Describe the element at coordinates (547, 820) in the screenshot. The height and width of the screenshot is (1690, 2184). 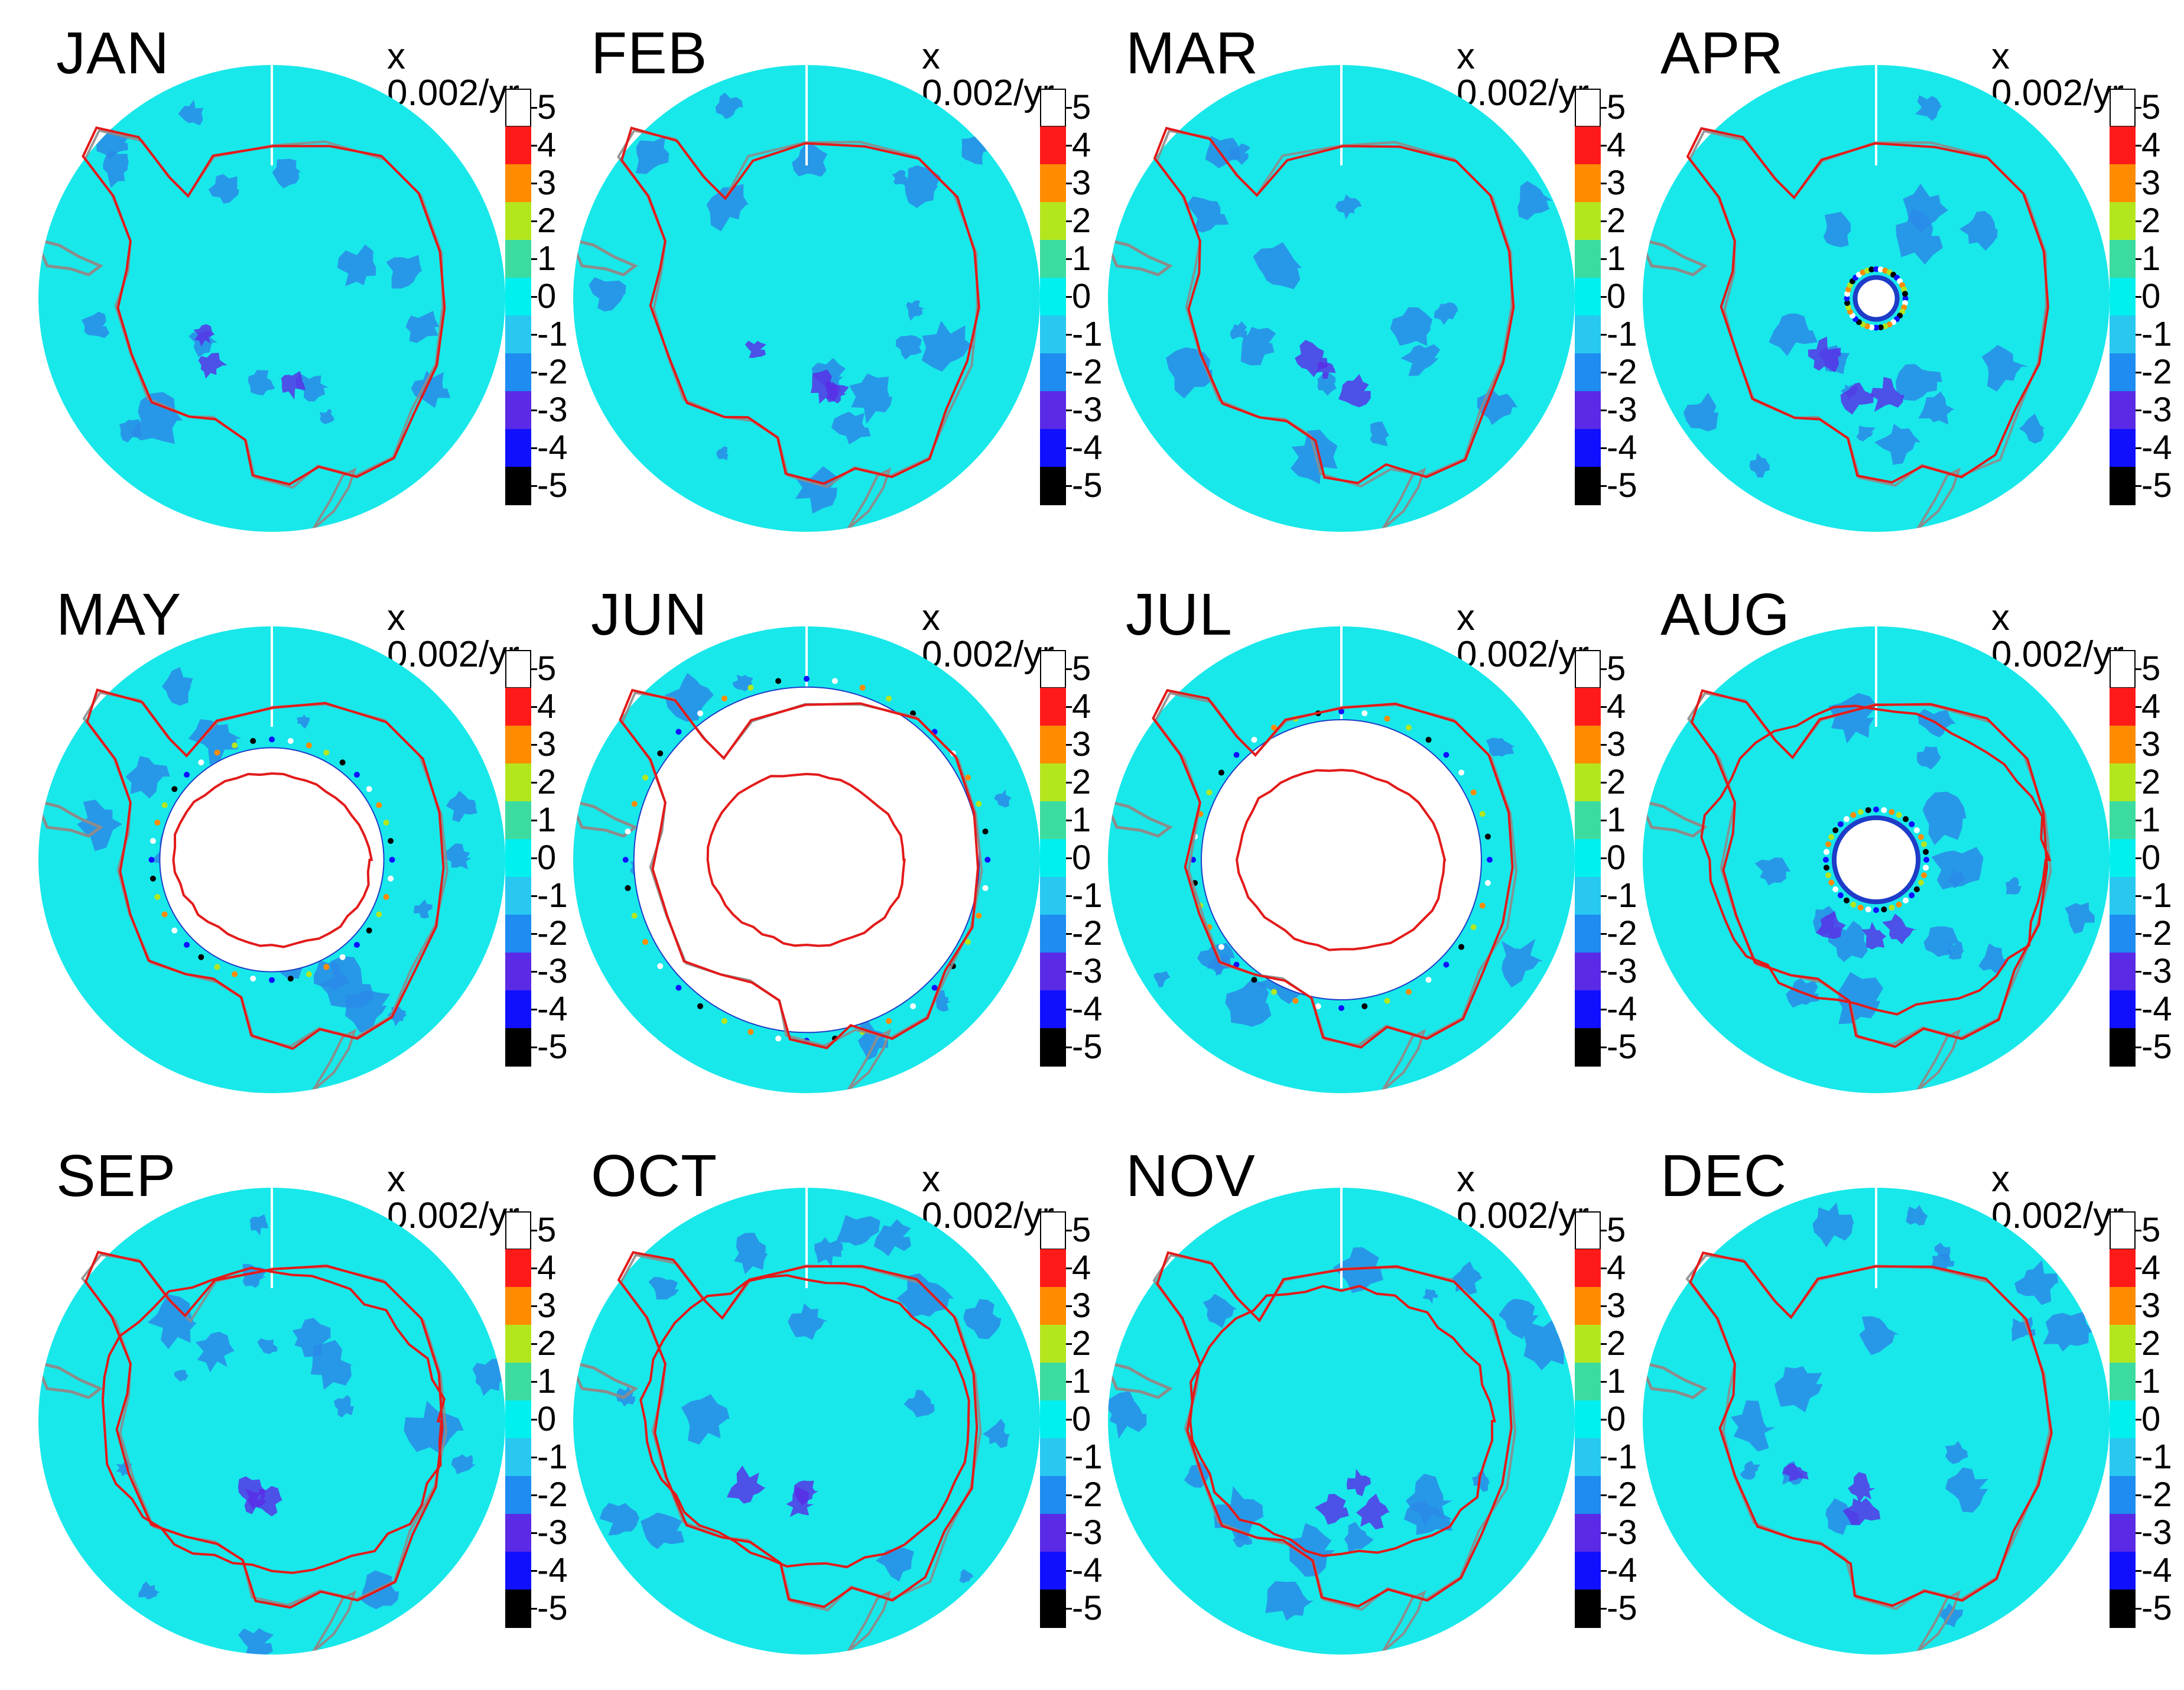
I see `colorbar-tick-label: 1` at that location.